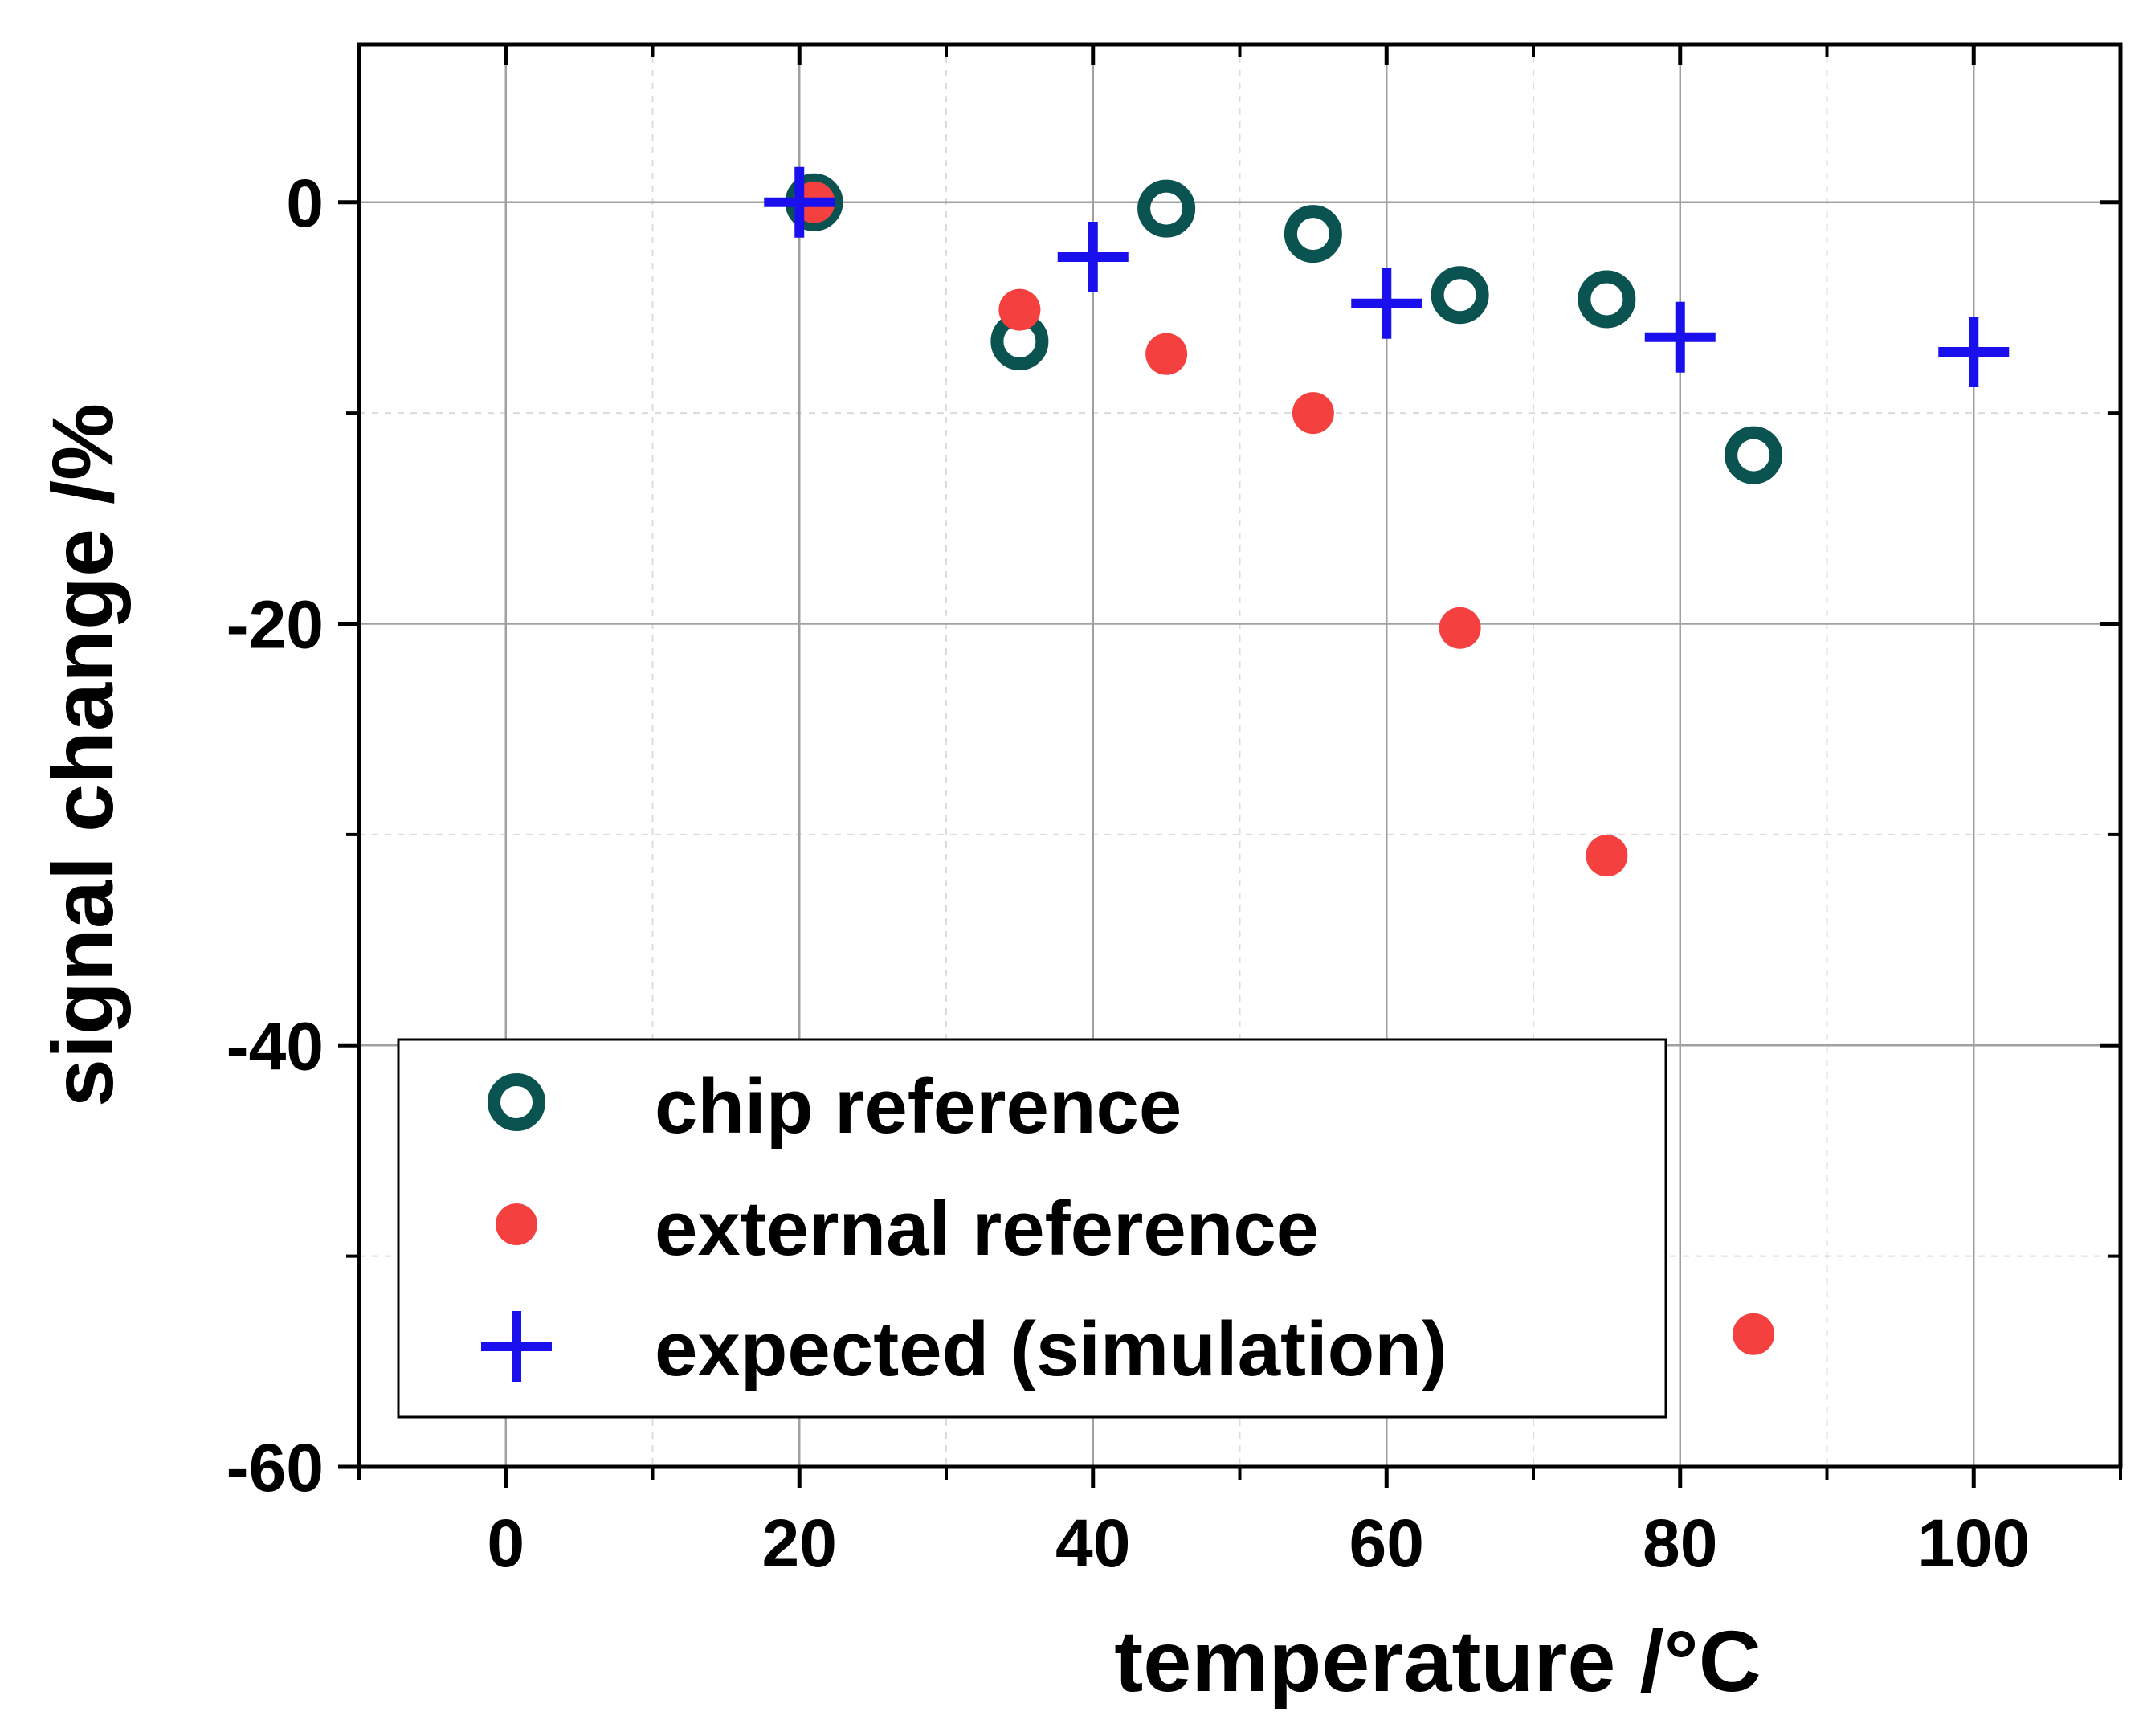  I want to click on y-tick-label: -40, so click(275, 1046).